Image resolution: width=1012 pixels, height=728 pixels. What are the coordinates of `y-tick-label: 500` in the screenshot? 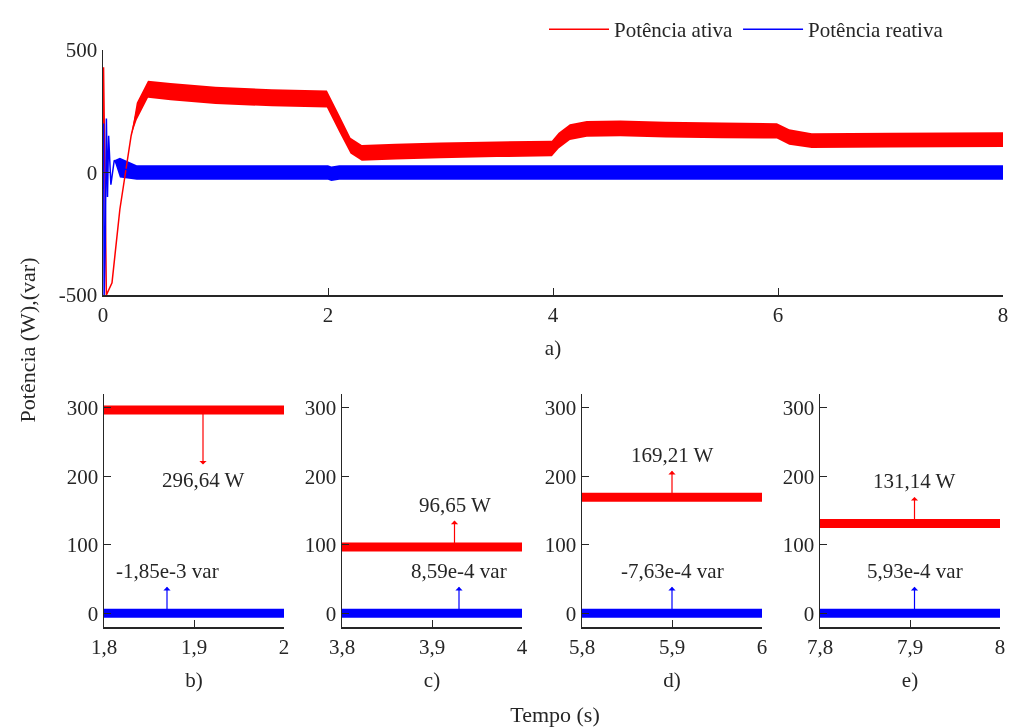 It's located at (81, 50).